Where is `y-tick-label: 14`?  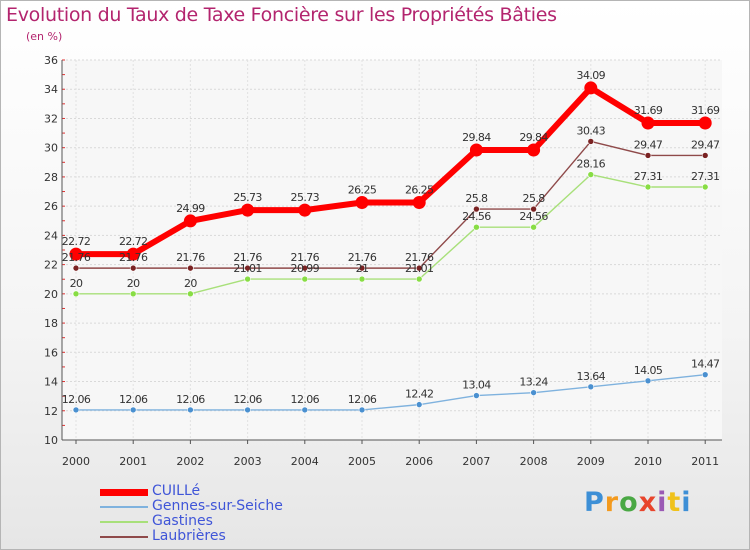
y-tick-label: 14 is located at coordinates (51, 382).